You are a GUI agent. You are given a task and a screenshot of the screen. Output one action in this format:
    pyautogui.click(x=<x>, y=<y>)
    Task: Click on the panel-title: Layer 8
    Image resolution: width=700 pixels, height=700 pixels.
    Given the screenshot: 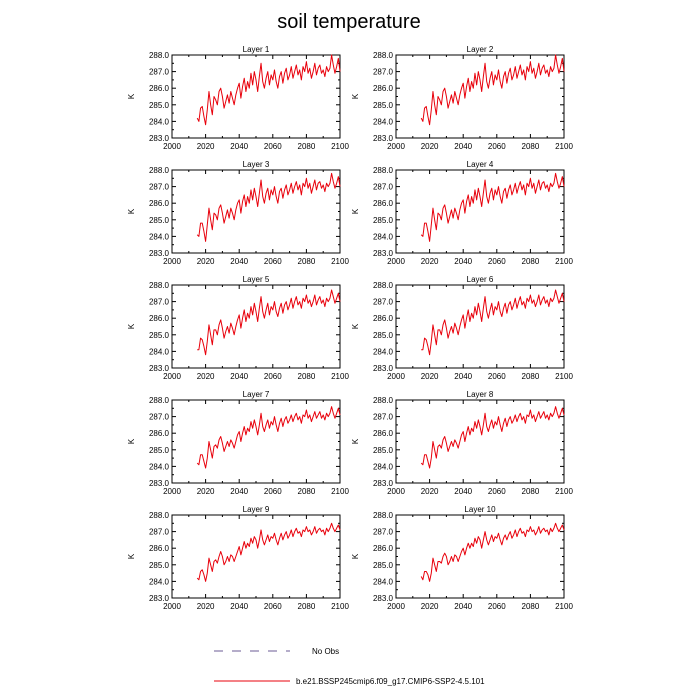 What is the action you would take?
    pyautogui.click(x=480, y=394)
    